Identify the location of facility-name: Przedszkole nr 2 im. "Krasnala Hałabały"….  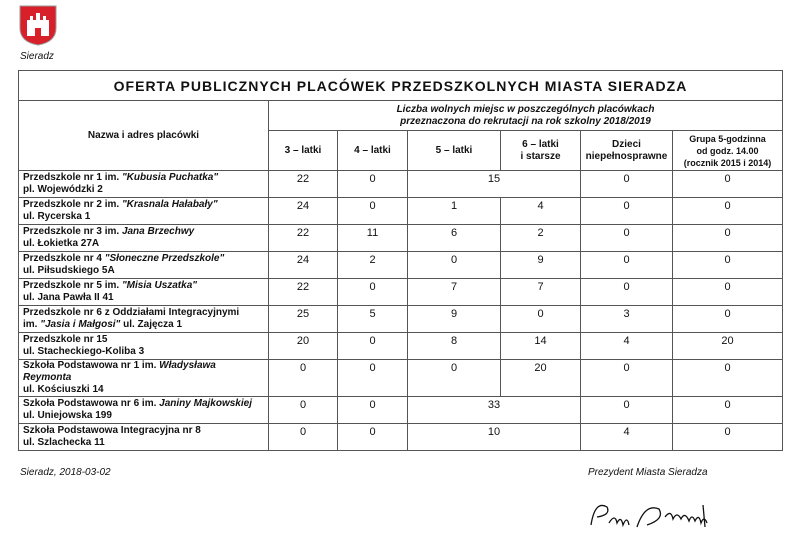
(143, 211).